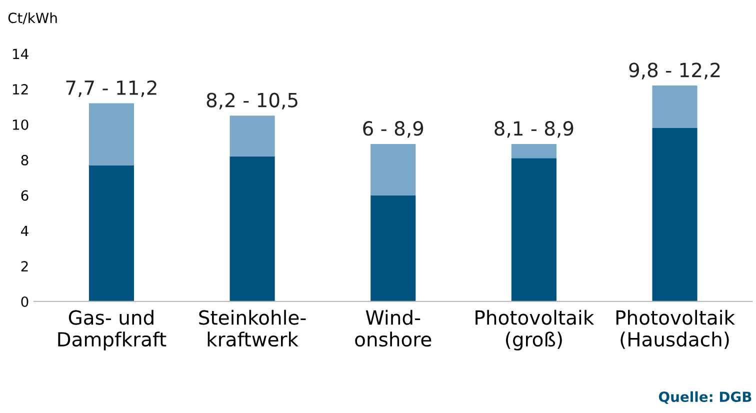 This screenshot has width=756, height=413. Describe the element at coordinates (705, 397) in the screenshot. I see `source-note: Quelle: DGB` at that location.